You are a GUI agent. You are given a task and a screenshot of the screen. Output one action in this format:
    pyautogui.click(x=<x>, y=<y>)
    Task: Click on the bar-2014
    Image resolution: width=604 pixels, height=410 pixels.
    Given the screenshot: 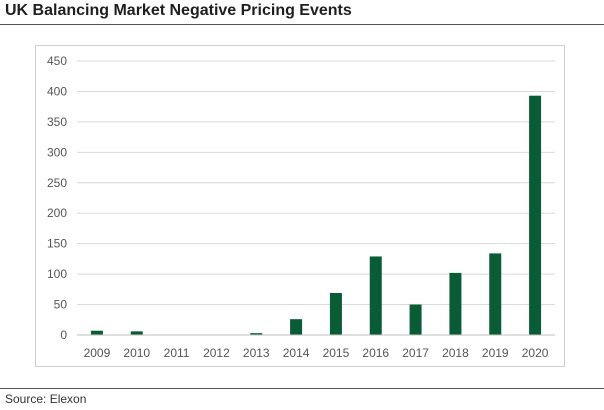 What is the action you would take?
    pyautogui.click(x=296, y=327)
    